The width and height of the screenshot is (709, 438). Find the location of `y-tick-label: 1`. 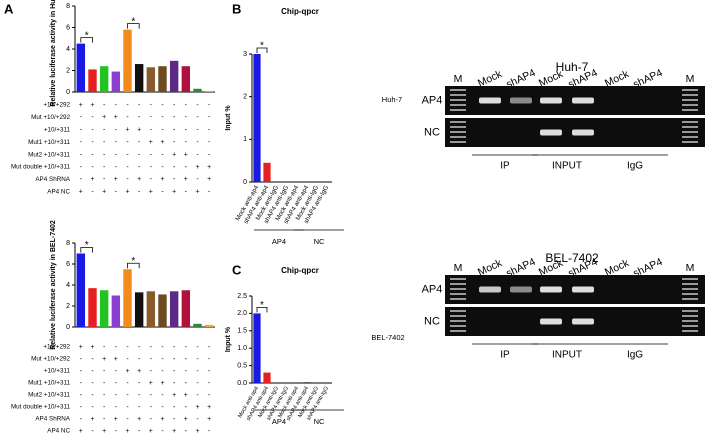

y-tick-label: 1 is located at coordinates (245, 139).